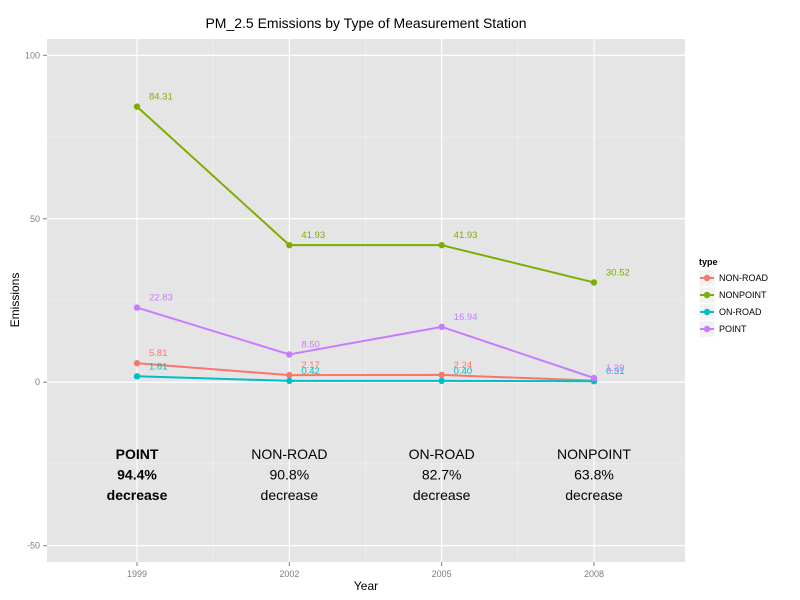  I want to click on annotation-text: NON-ROAD, so click(289, 454).